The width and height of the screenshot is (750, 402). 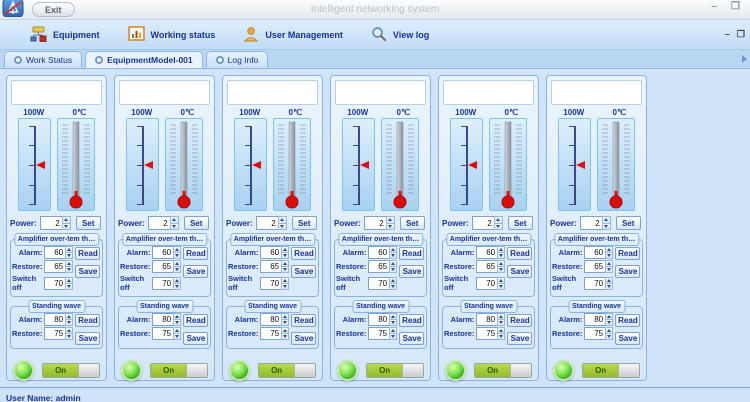 What do you see at coordinates (744, 59) in the screenshot?
I see `tab-scroll-right-icon` at bounding box center [744, 59].